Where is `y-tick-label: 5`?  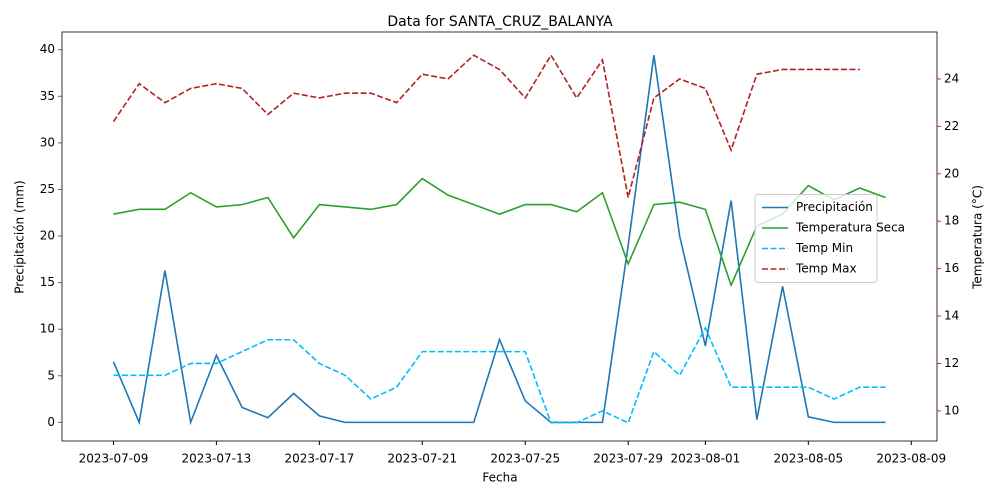
y-tick-label: 5 is located at coordinates (51, 375).